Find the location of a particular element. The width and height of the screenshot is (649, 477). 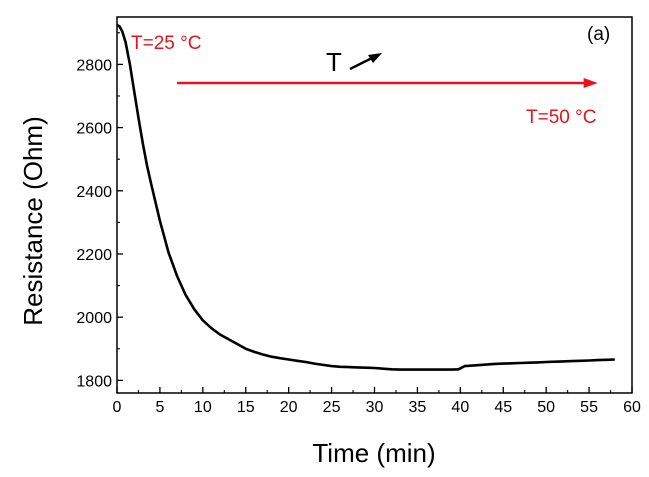

increase-arrow-shaft is located at coordinates (362, 63).